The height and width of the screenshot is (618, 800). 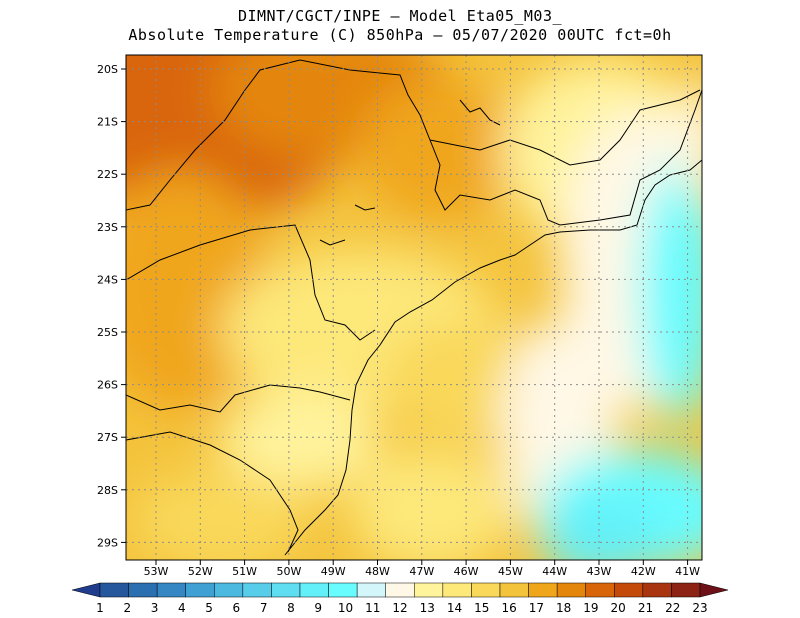 I want to click on colorbar-label: 17, so click(x=536, y=608).